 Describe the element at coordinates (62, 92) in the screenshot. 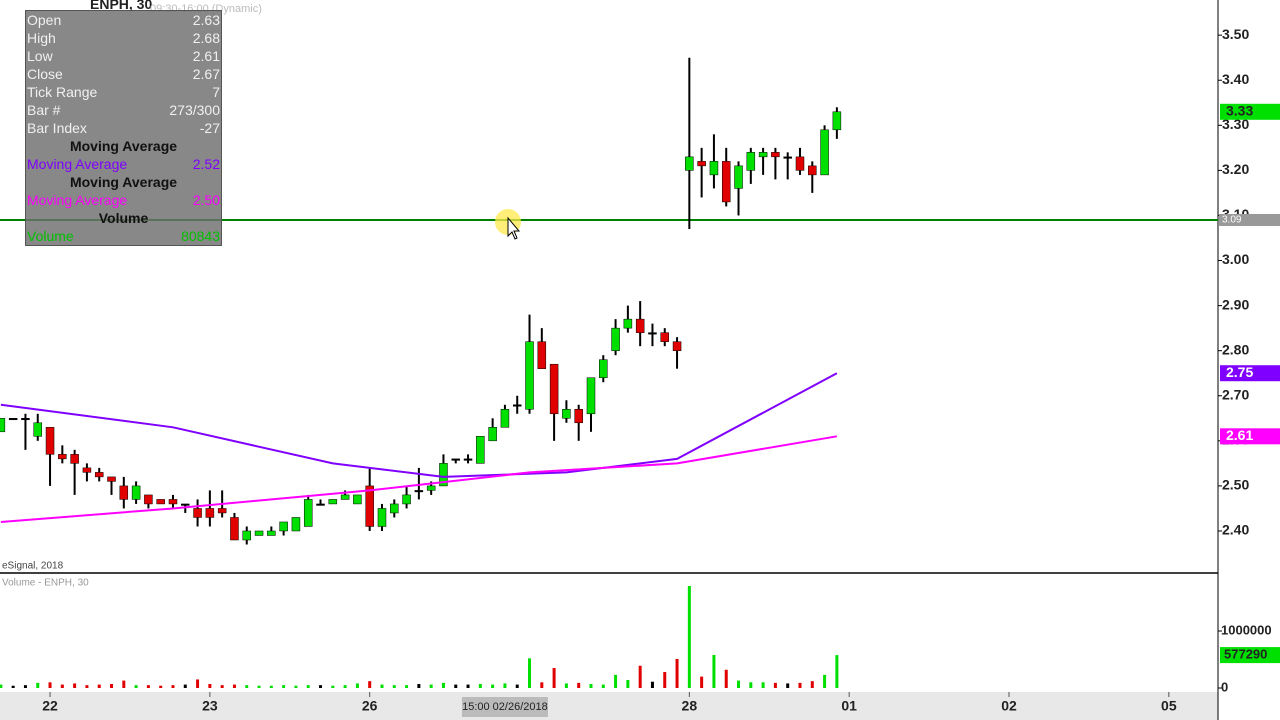

I see `info-label: Tick Range` at that location.